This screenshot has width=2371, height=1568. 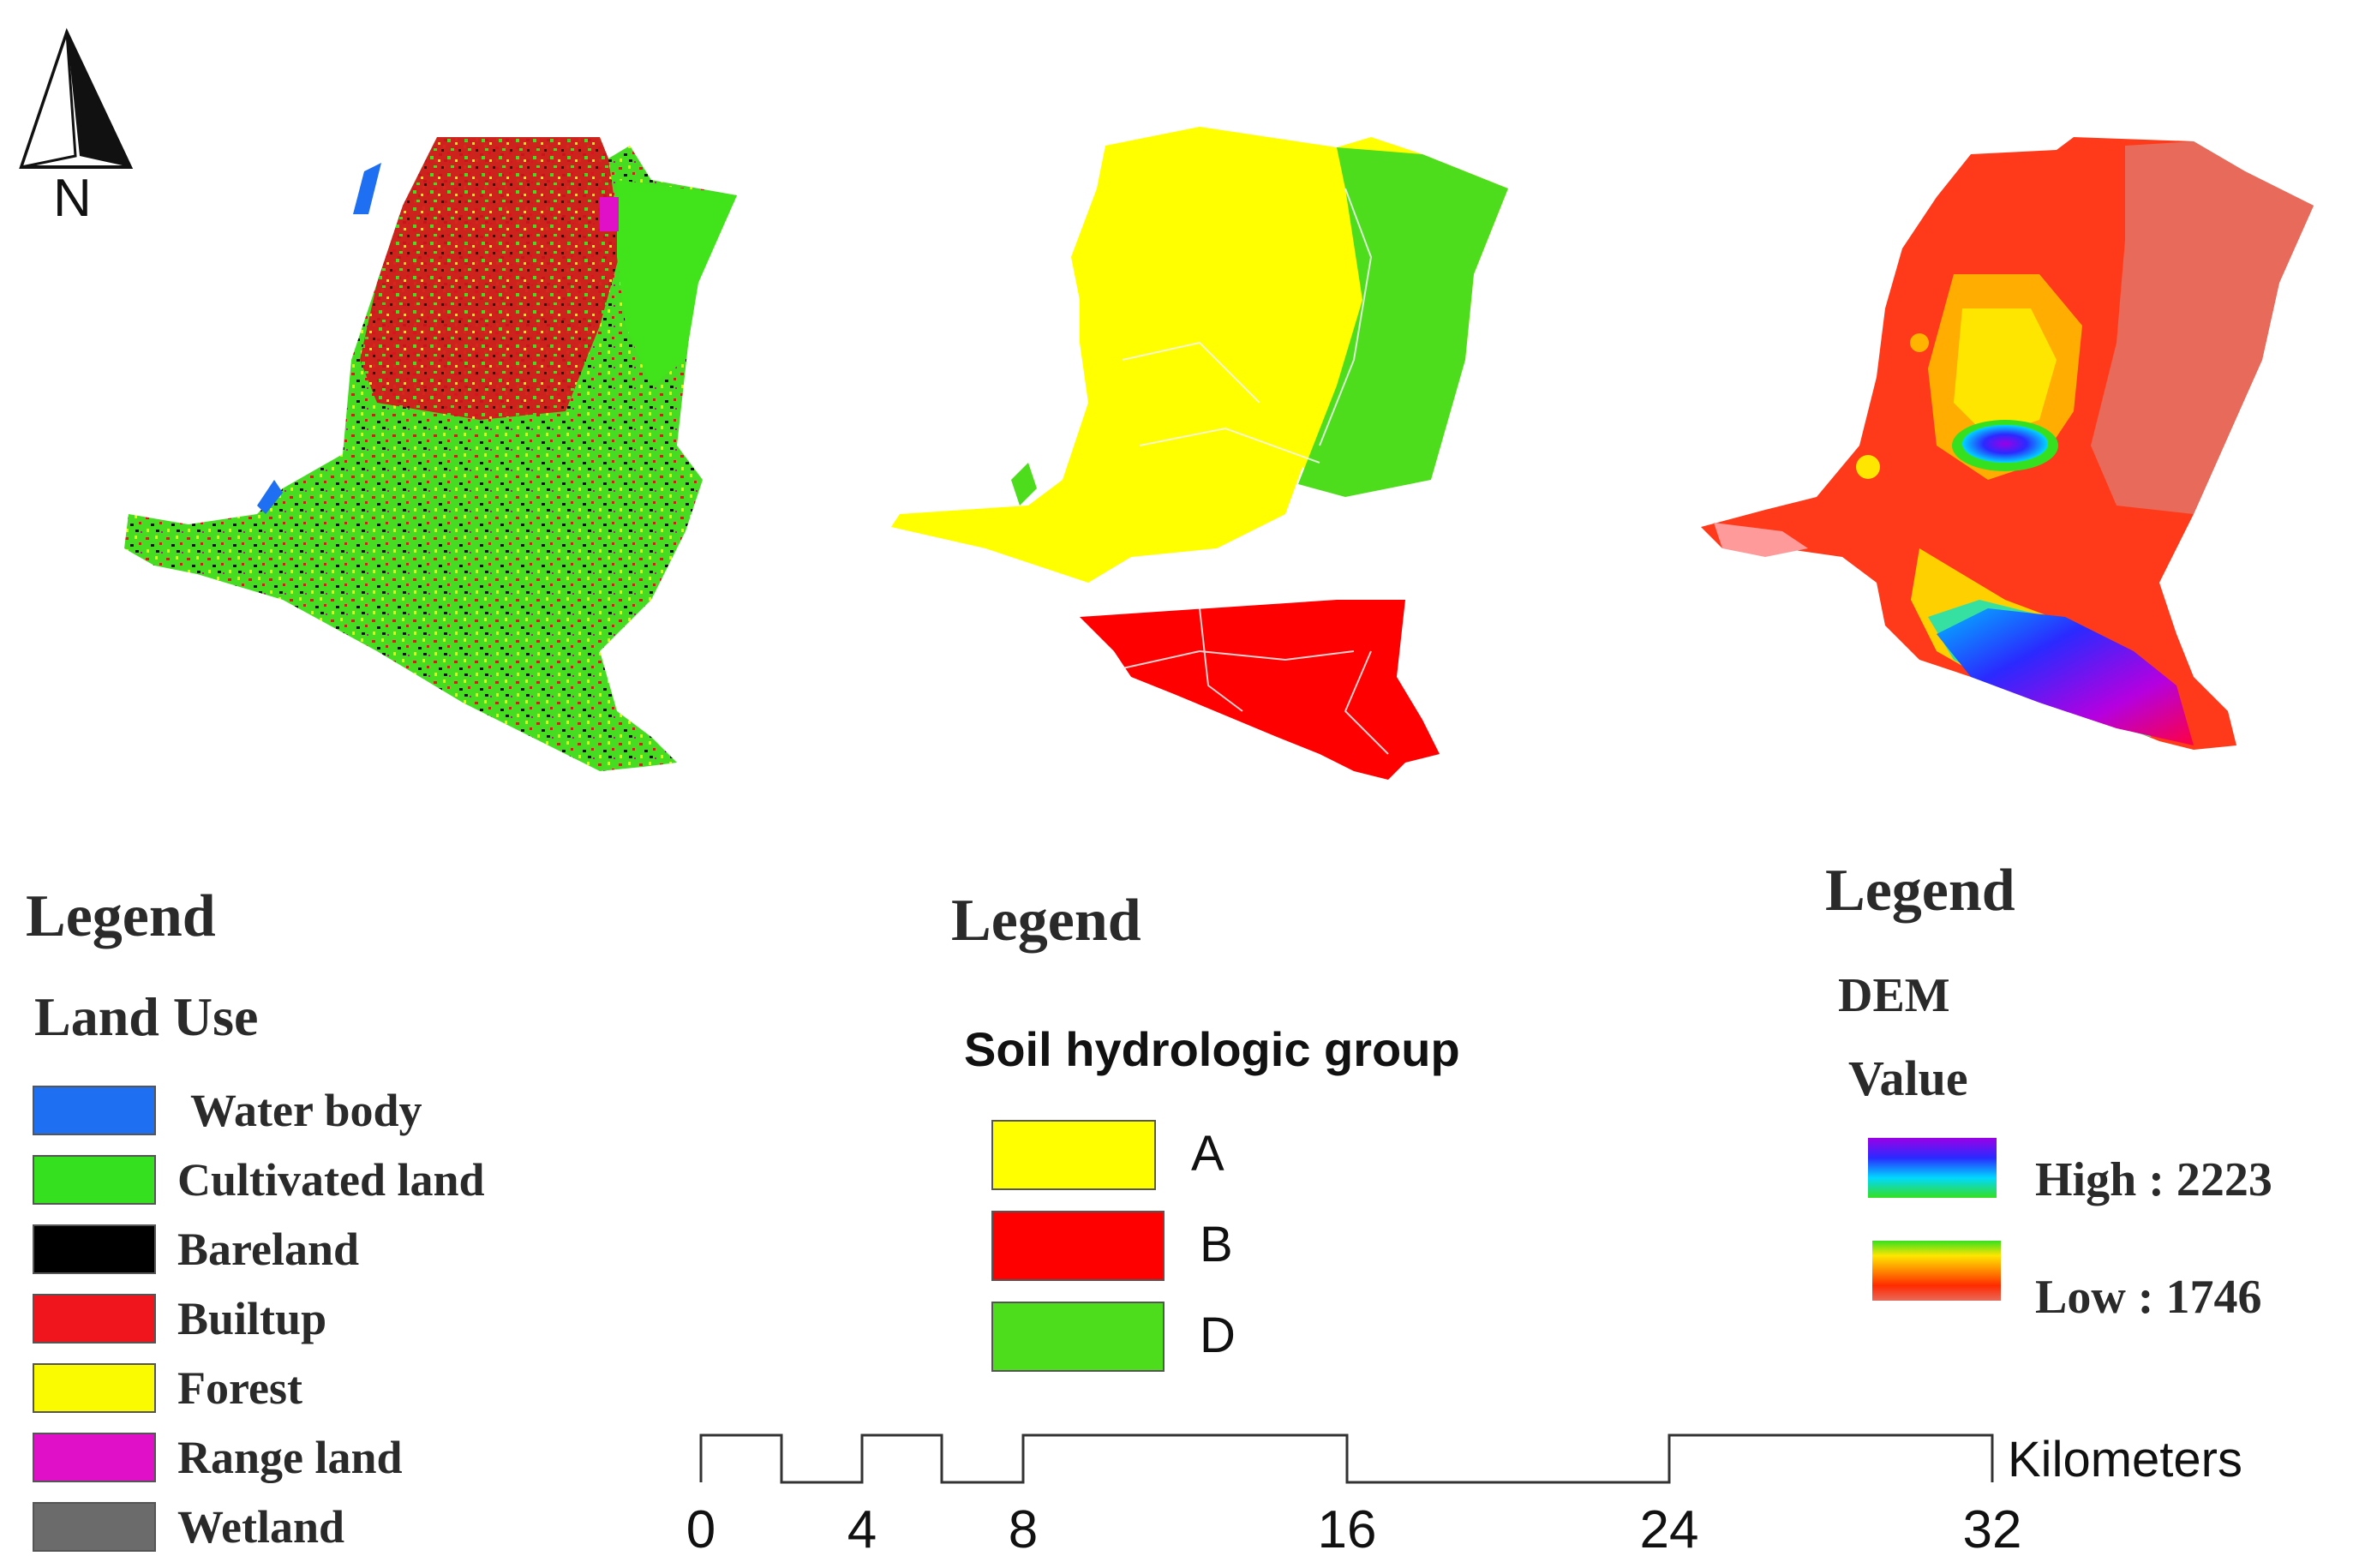 I want to click on dem-legend-title: Legend, so click(x=1920, y=891).